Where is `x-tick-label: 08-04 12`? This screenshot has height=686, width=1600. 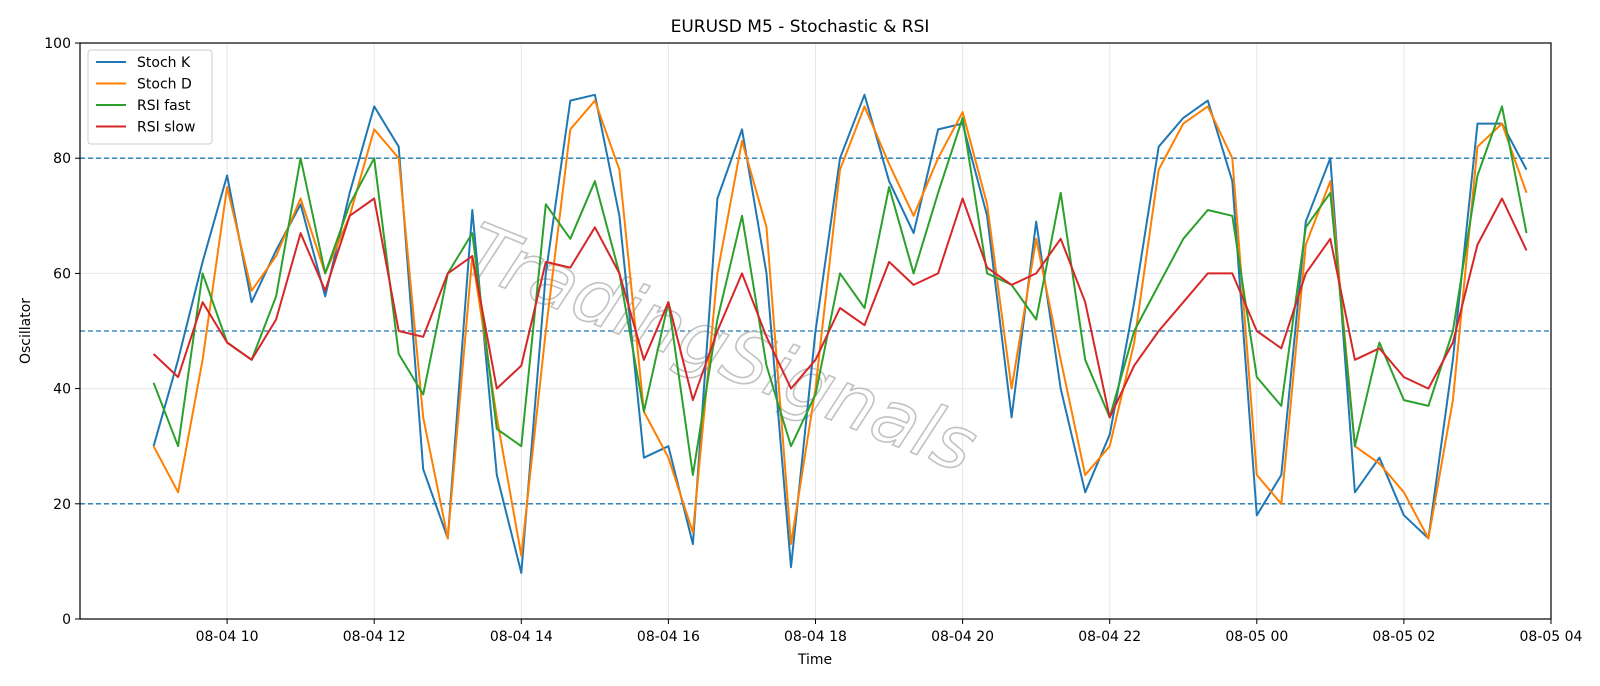
x-tick-label: 08-04 12 is located at coordinates (374, 637).